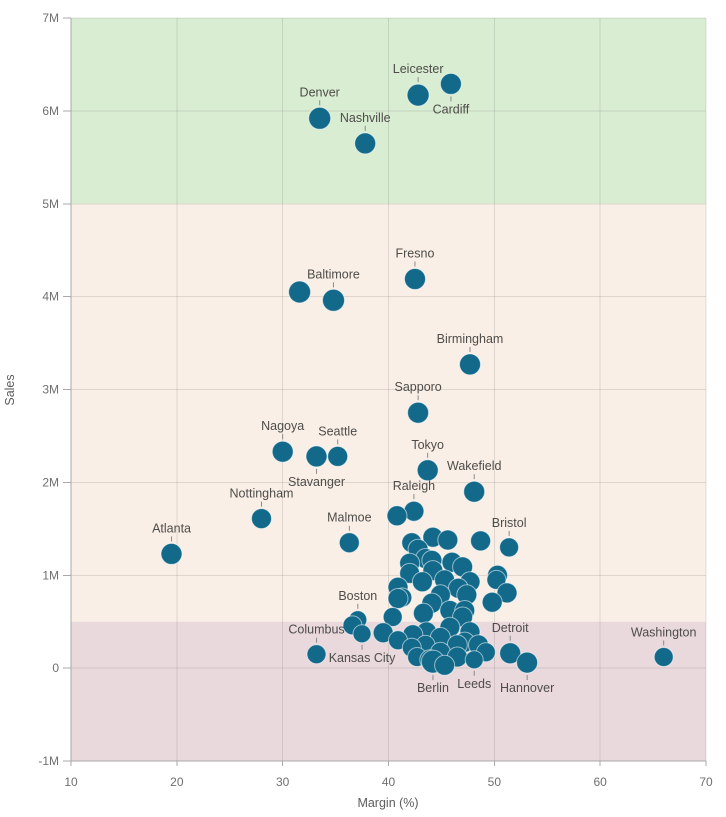 The image size is (726, 817). Describe the element at coordinates (474, 491) in the screenshot. I see `data-point-wakefield` at that location.